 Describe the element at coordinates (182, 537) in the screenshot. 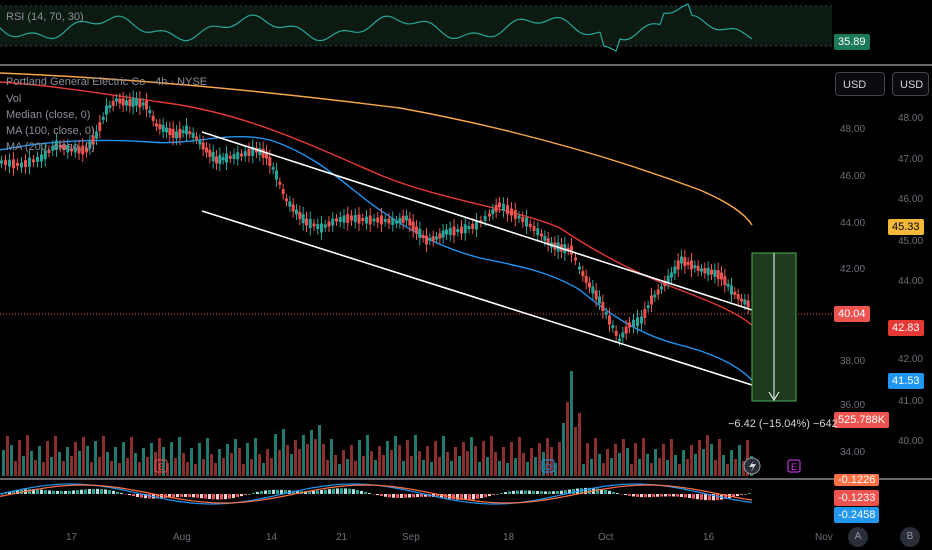

I see `time-tick: Aug` at that location.